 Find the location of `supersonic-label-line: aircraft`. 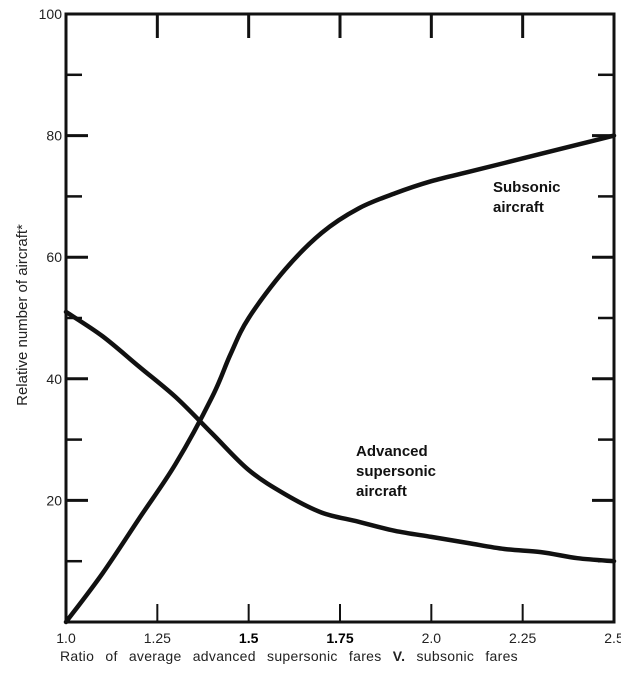

supersonic-label-line: aircraft is located at coordinates (381, 491).